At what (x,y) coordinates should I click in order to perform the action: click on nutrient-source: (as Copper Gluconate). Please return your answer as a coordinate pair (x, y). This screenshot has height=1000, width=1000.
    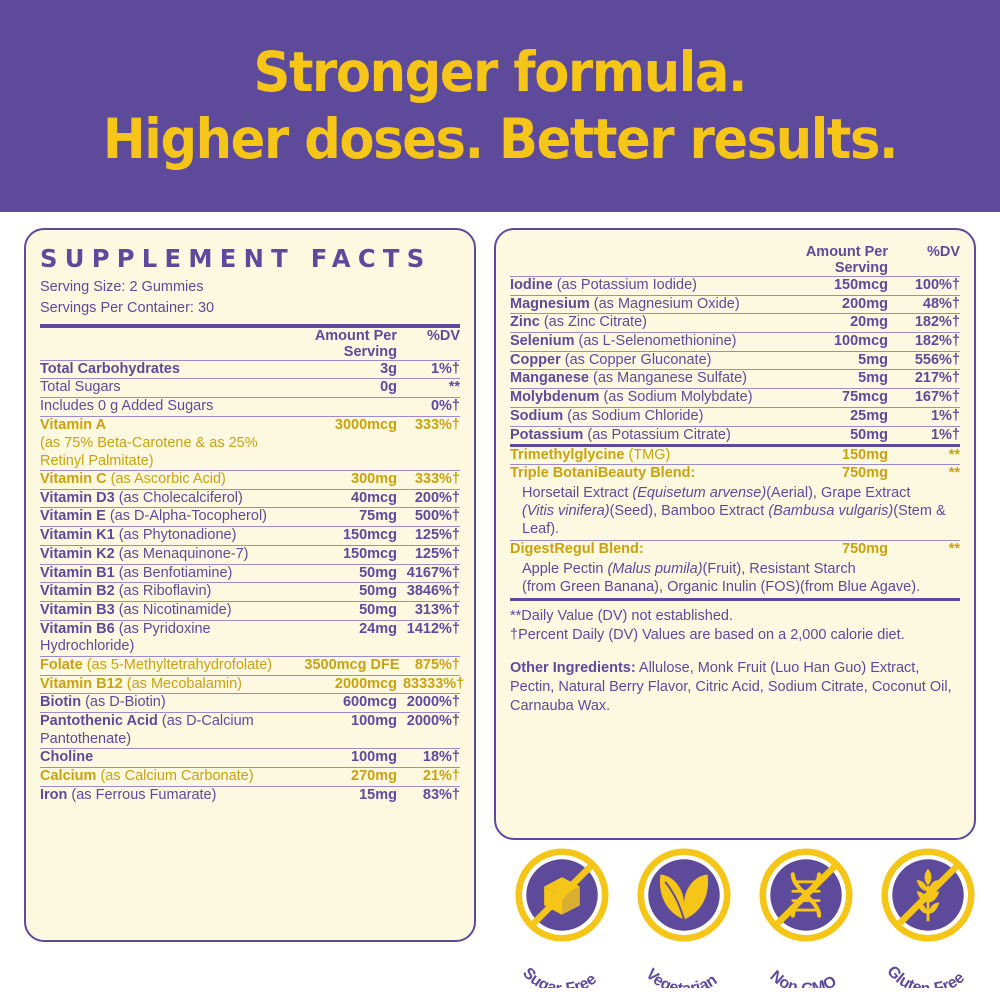
    Looking at the image, I should click on (636, 359).